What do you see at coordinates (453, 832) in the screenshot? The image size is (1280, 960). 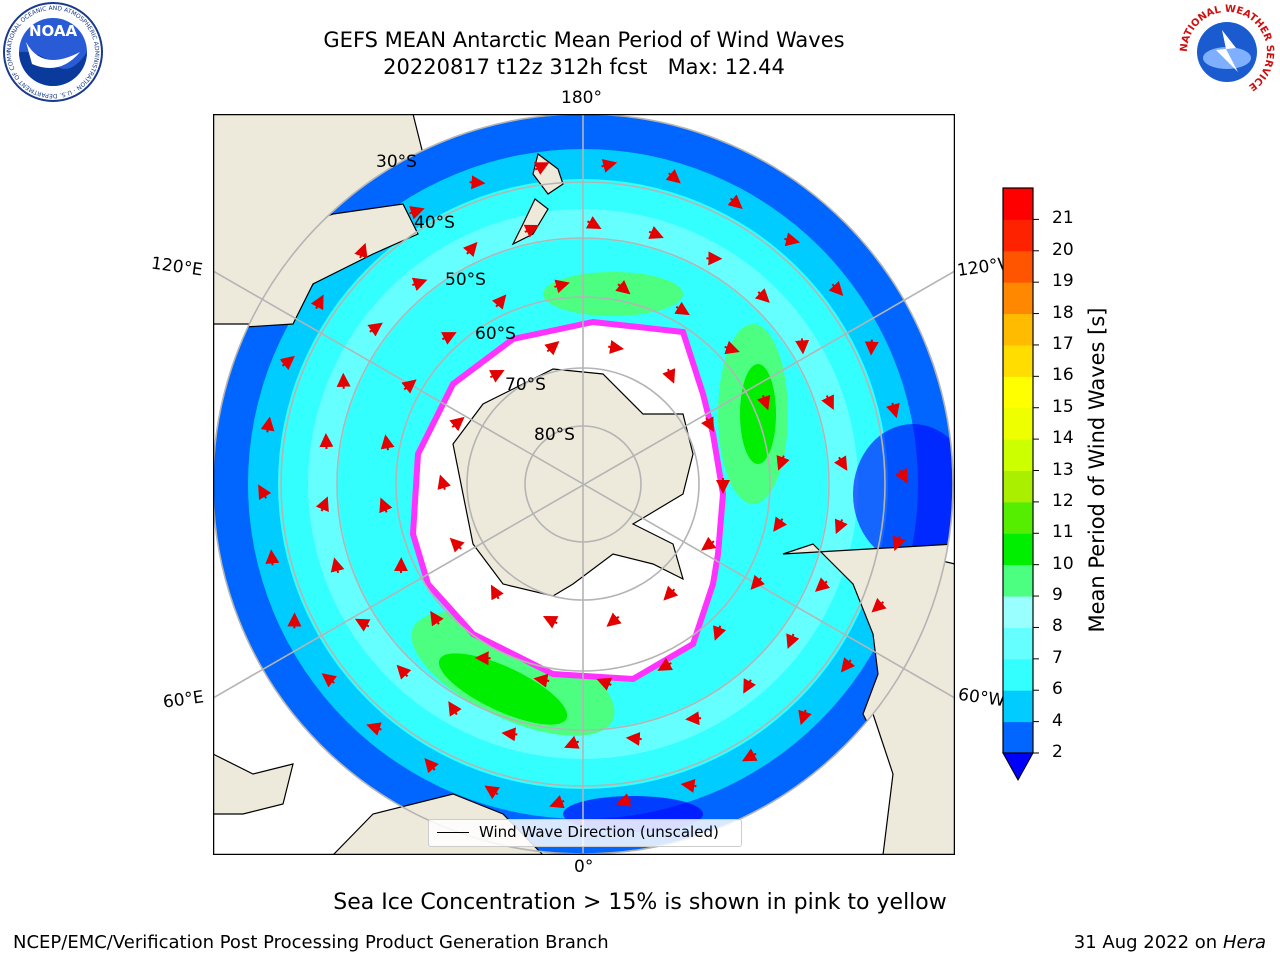 I see `legend-line-swatch` at bounding box center [453, 832].